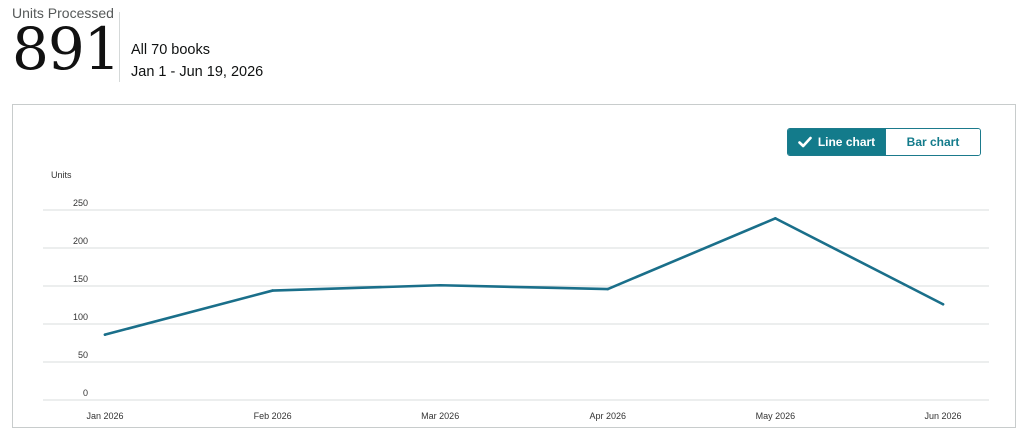 Image resolution: width=1024 pixels, height=438 pixels. What do you see at coordinates (66, 49) in the screenshot?
I see `metric-value: 891` at bounding box center [66, 49].